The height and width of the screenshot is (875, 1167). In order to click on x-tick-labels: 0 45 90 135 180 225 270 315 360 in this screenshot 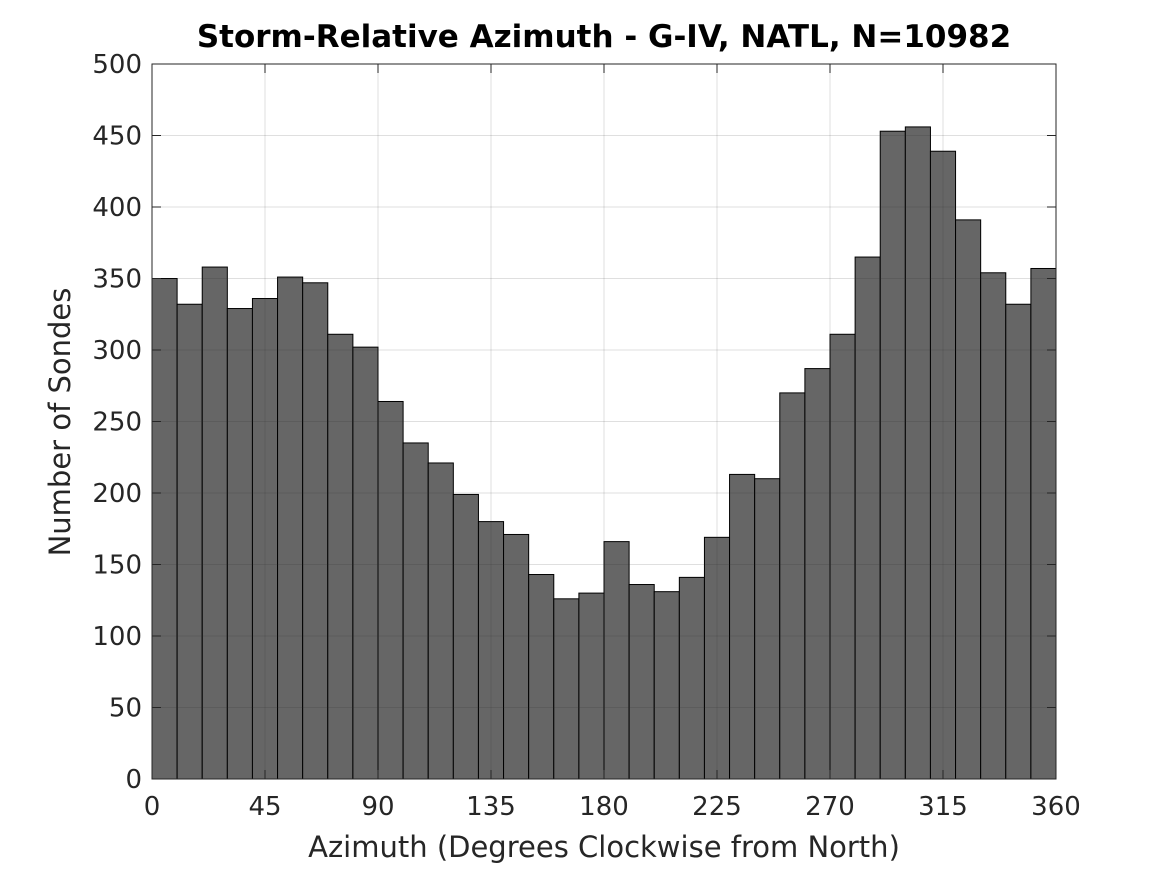, I will do `click(612, 807)`.